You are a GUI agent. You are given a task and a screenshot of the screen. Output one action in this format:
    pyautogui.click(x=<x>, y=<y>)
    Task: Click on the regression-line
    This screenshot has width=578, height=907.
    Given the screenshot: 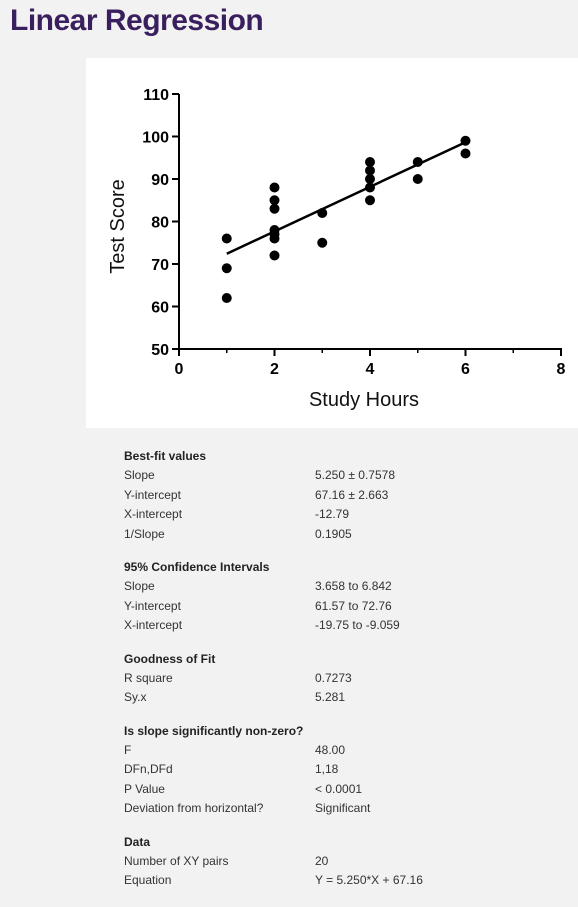 What is the action you would take?
    pyautogui.click(x=346, y=198)
    